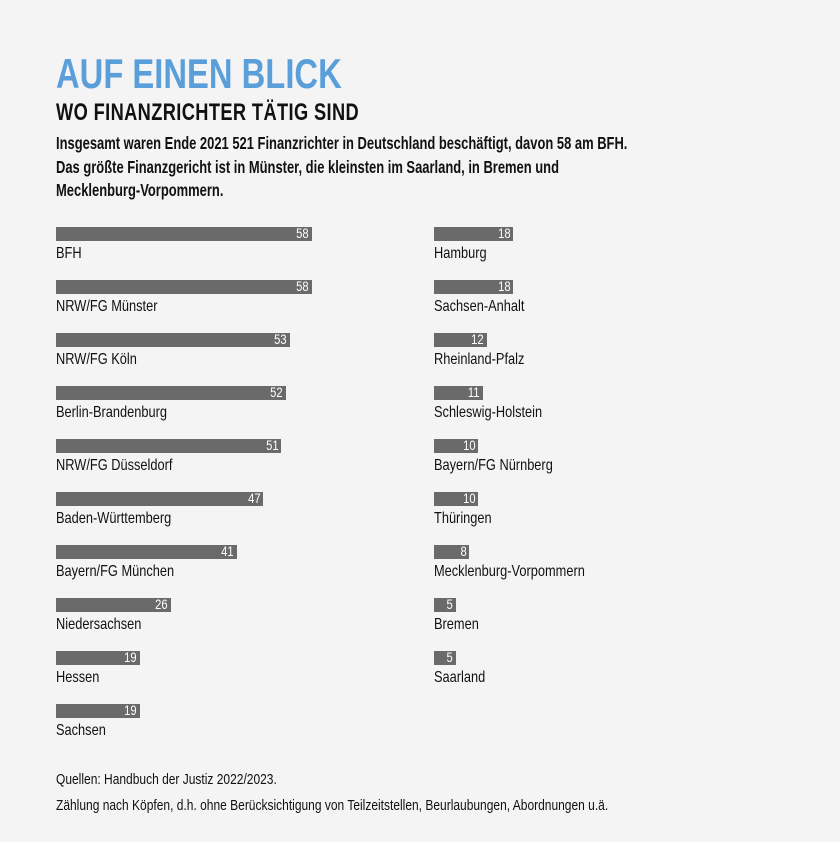  What do you see at coordinates (166, 779) in the screenshot?
I see `footnote-source: Quellen: Handbuch der Justiz 2022/2023.` at bounding box center [166, 779].